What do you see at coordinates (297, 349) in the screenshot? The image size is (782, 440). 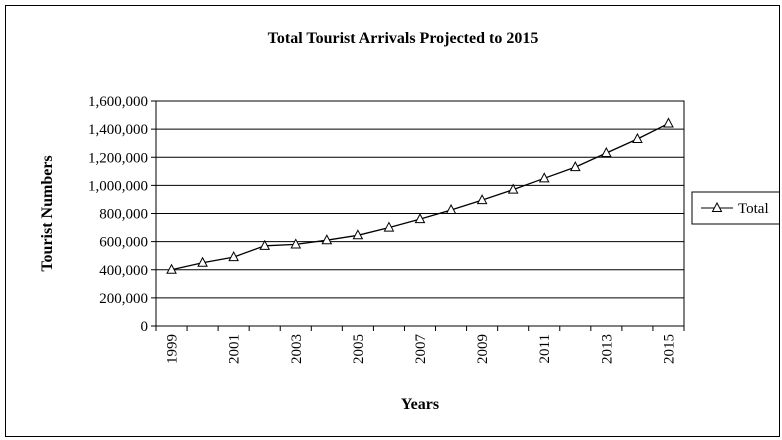 I see `x-tick-label: 2003` at bounding box center [297, 349].